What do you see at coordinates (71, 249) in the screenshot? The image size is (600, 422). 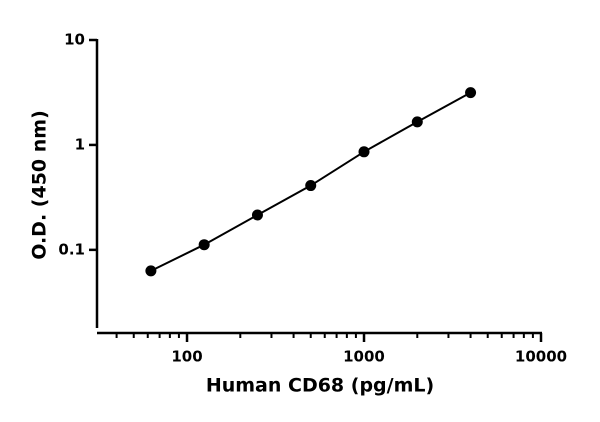 I see `y-tick-label: 0.1` at bounding box center [71, 249].